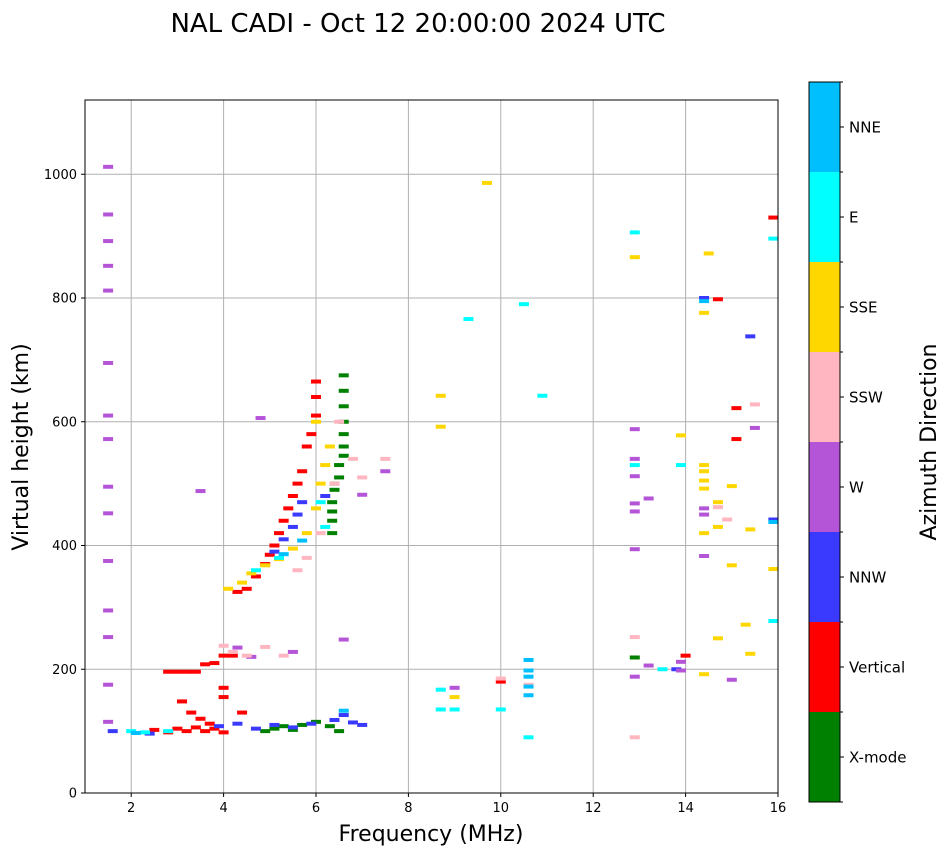  Describe the element at coordinates (131, 808) in the screenshot. I see `x-tick-label: 2` at that location.